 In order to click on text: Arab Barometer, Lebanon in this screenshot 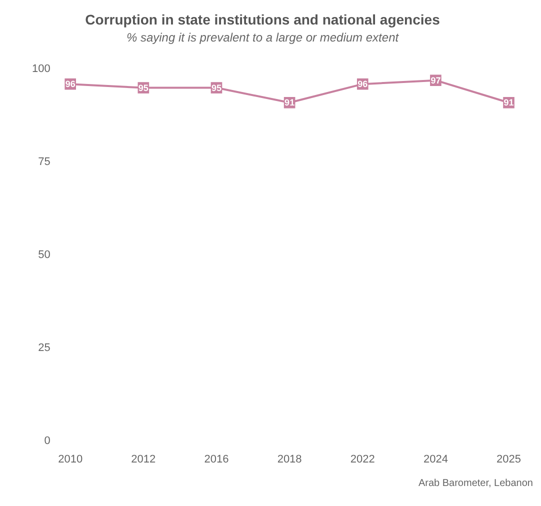, I will do `click(475, 483)`.